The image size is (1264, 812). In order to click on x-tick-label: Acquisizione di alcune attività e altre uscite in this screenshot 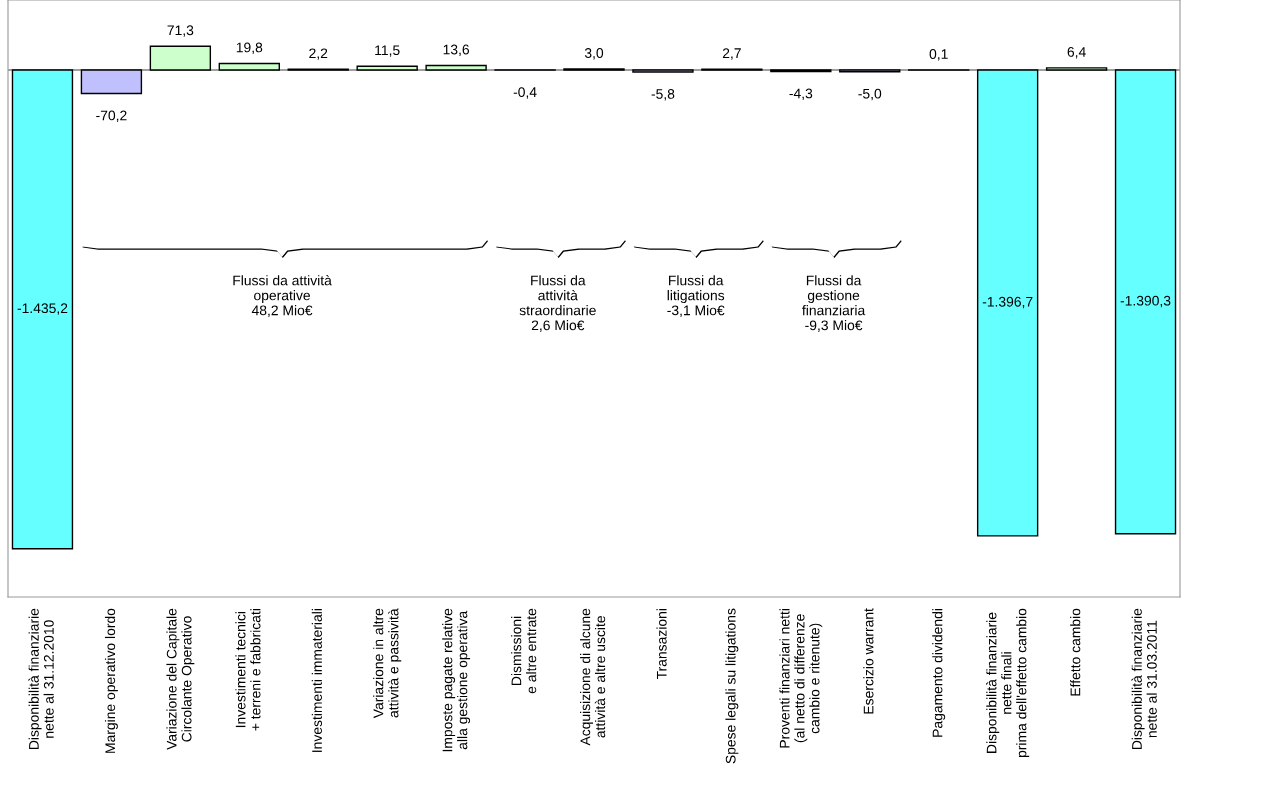, I will do `click(593, 677)`.